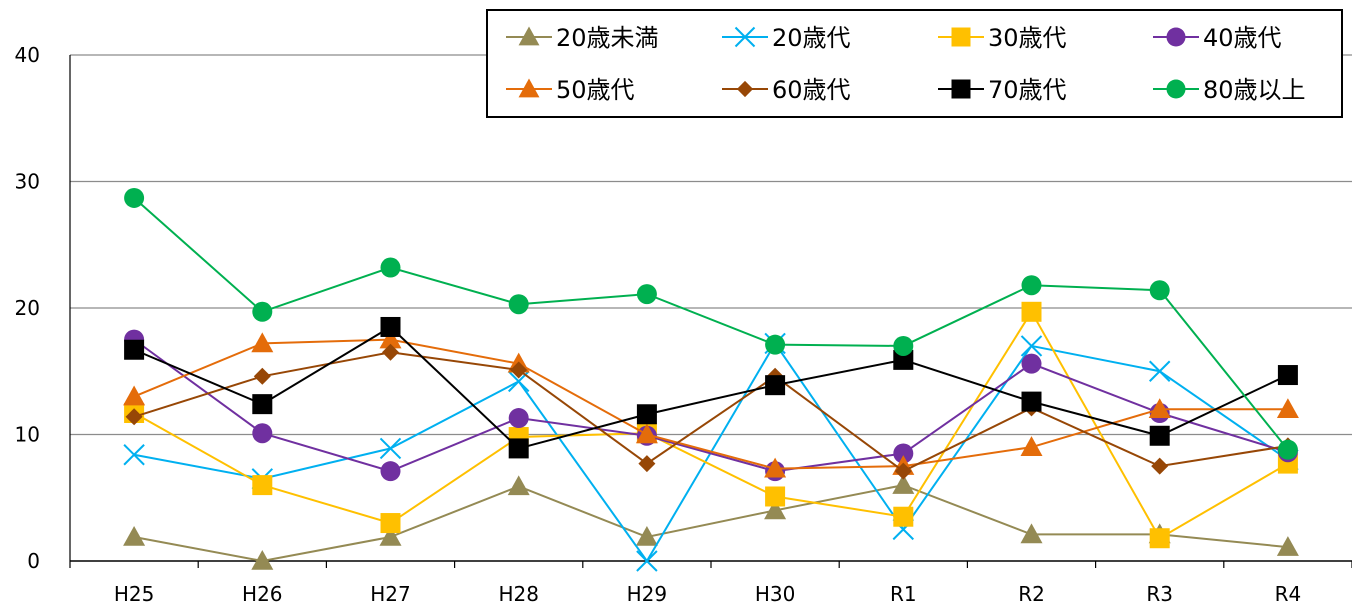  I want to click on legend-item: 60歳代, so click(786, 90).